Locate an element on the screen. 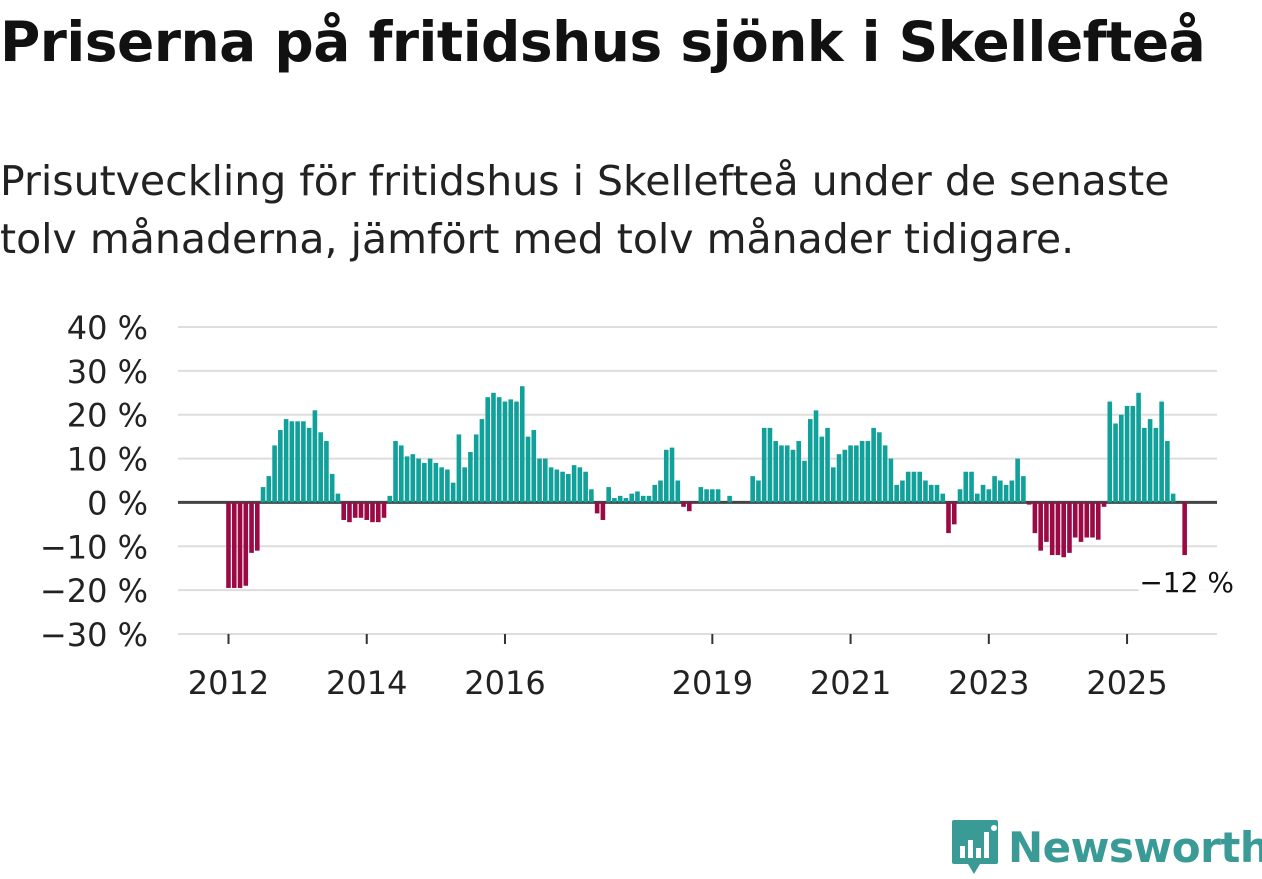 Image resolution: width=1262 pixels, height=879 pixels. annotation: −12 % is located at coordinates (1186, 582).